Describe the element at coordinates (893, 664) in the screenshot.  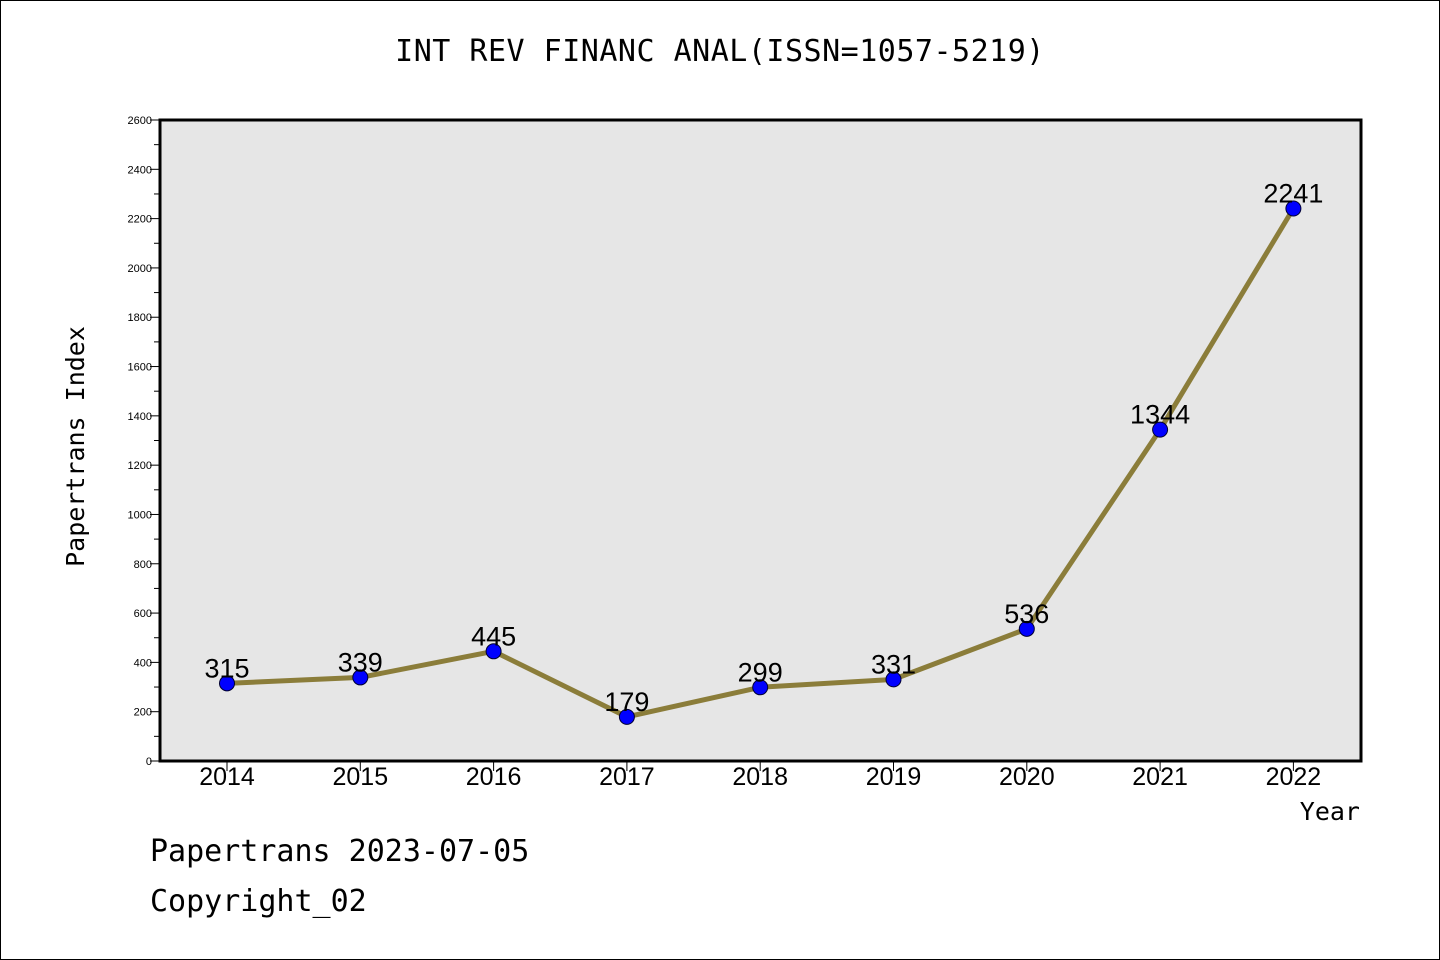
I see `data-label: 331` at that location.